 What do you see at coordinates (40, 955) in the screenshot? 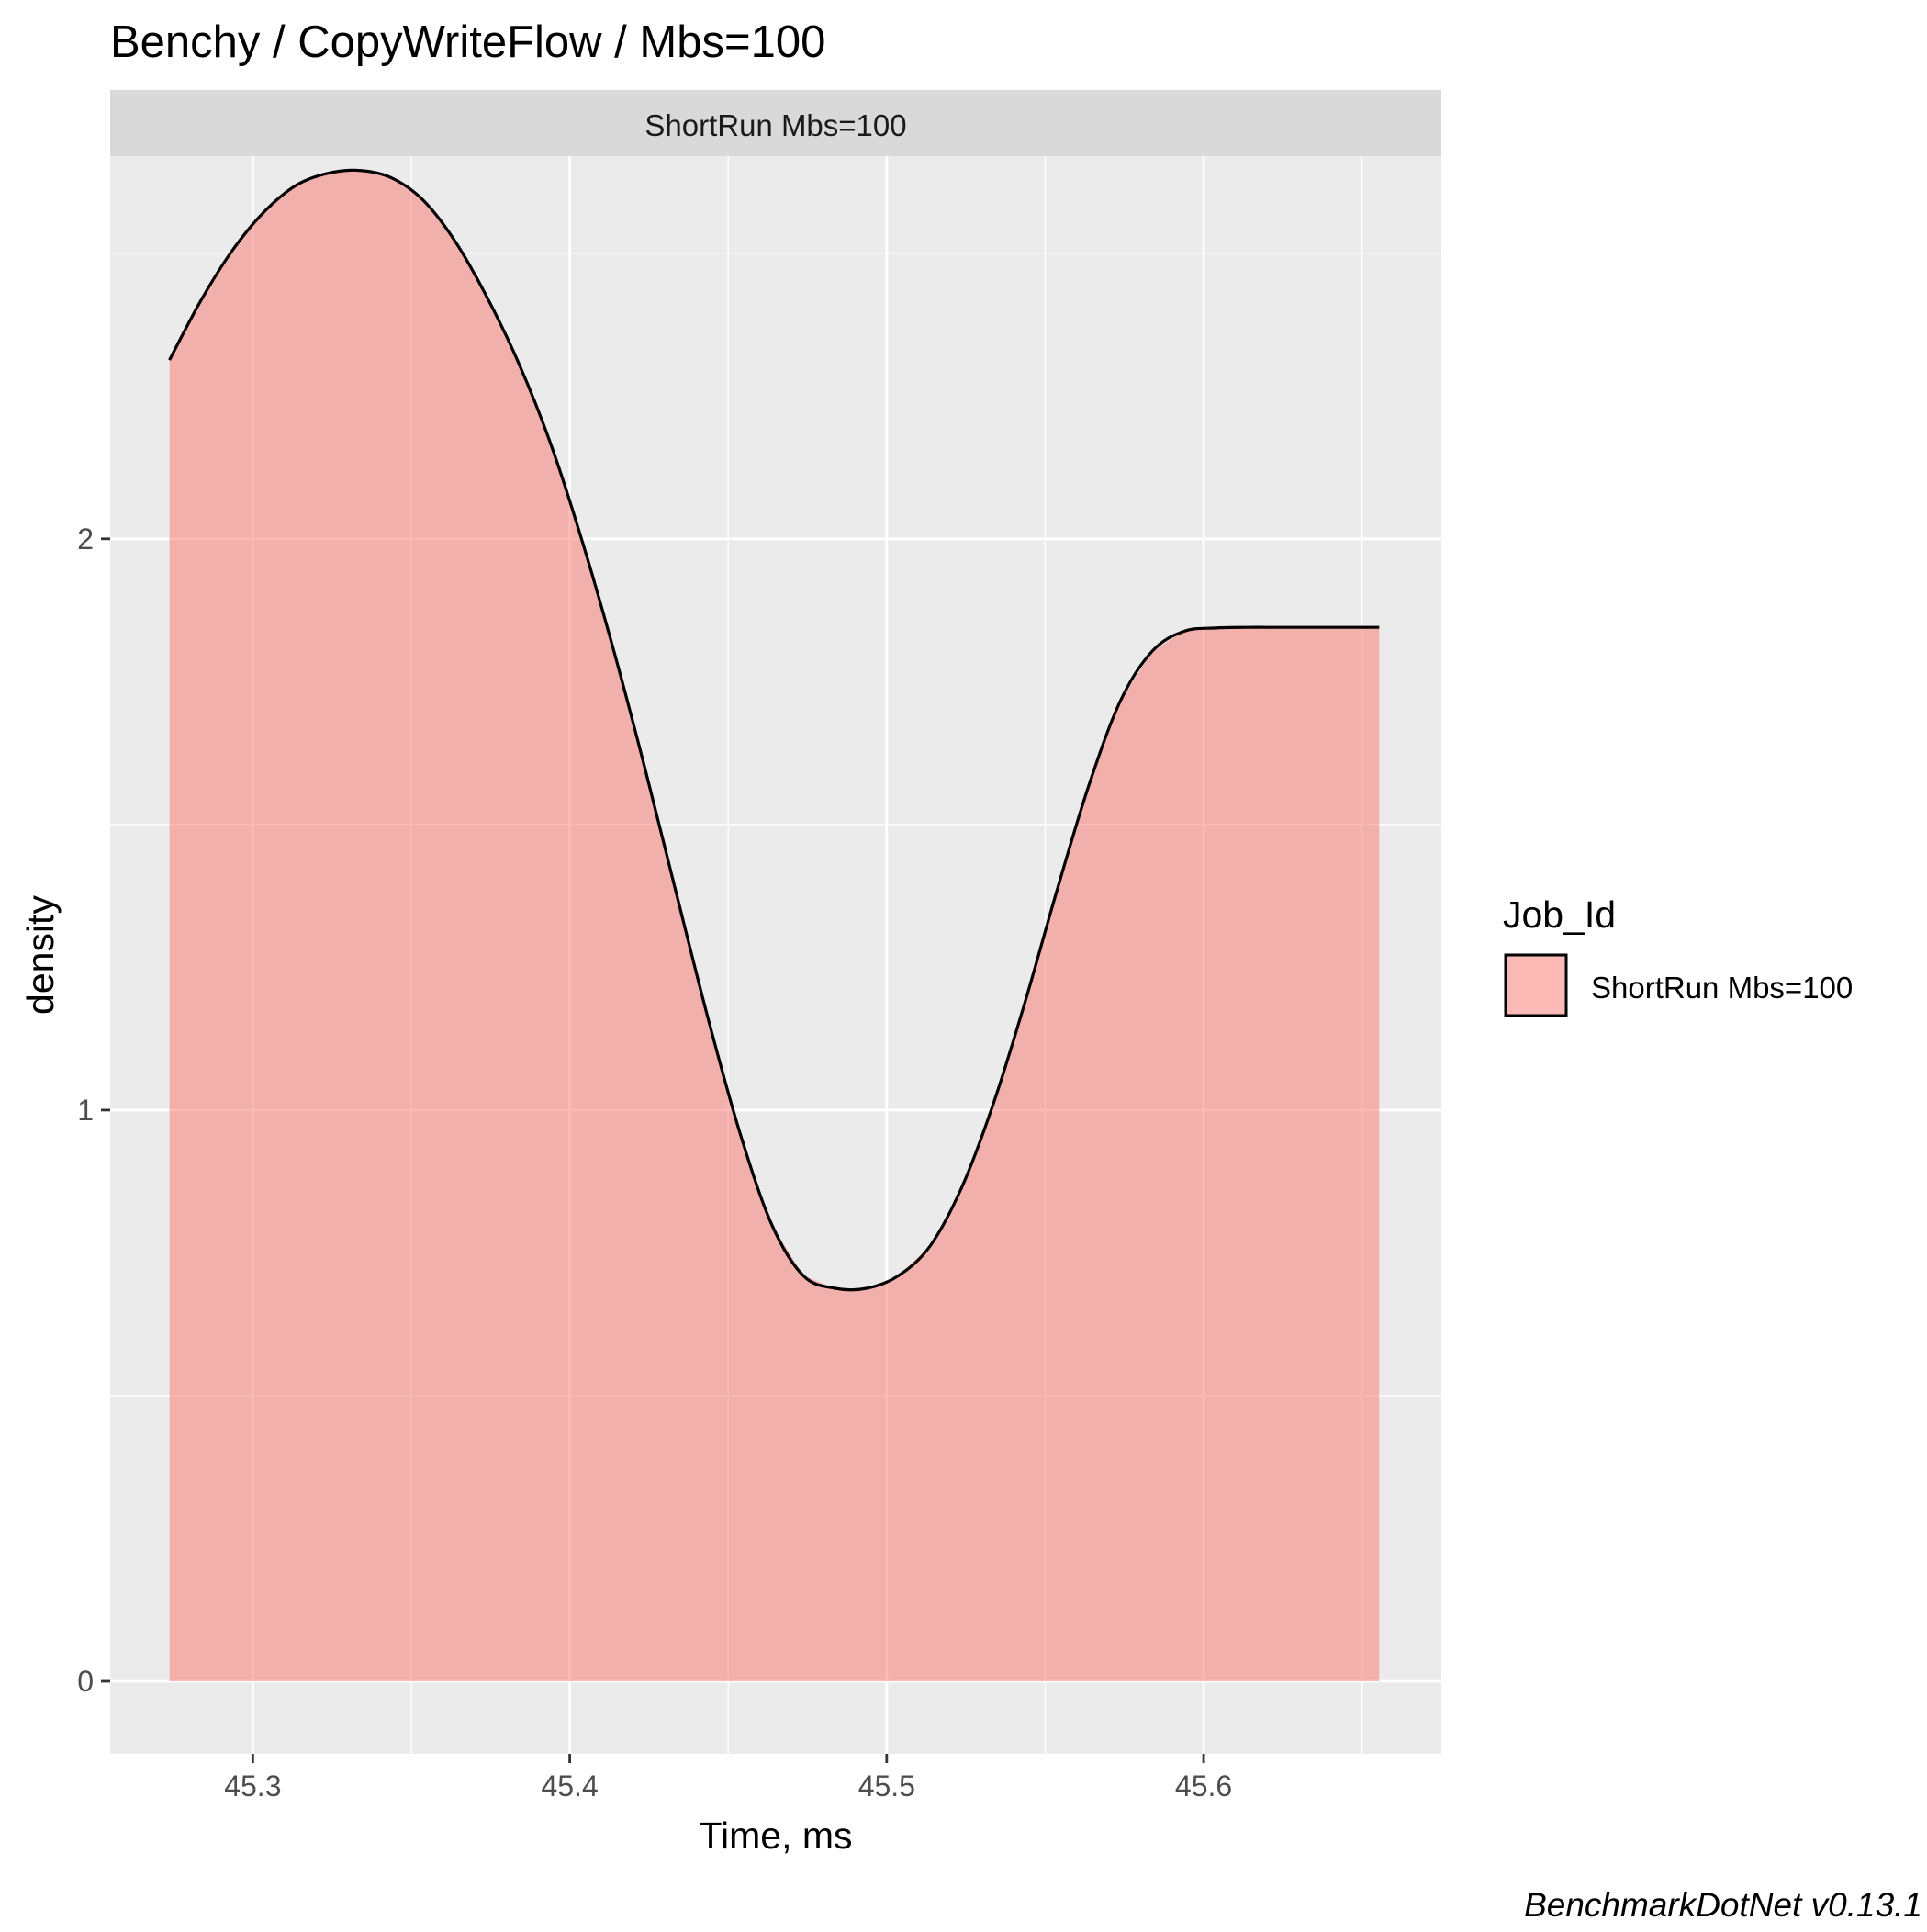
I see `y-axis-title: density` at bounding box center [40, 955].